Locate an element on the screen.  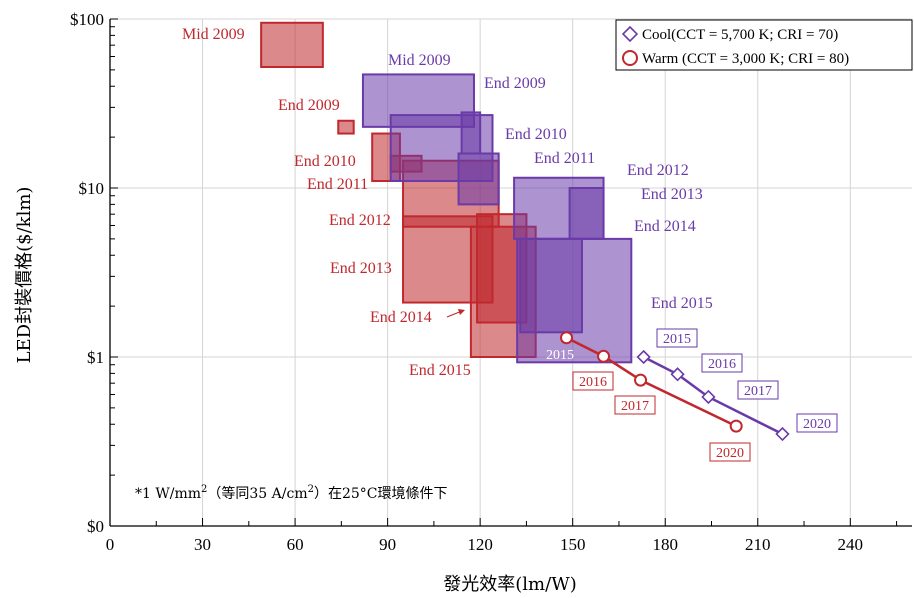
warm-year-label: 2020 is located at coordinates (730, 453).